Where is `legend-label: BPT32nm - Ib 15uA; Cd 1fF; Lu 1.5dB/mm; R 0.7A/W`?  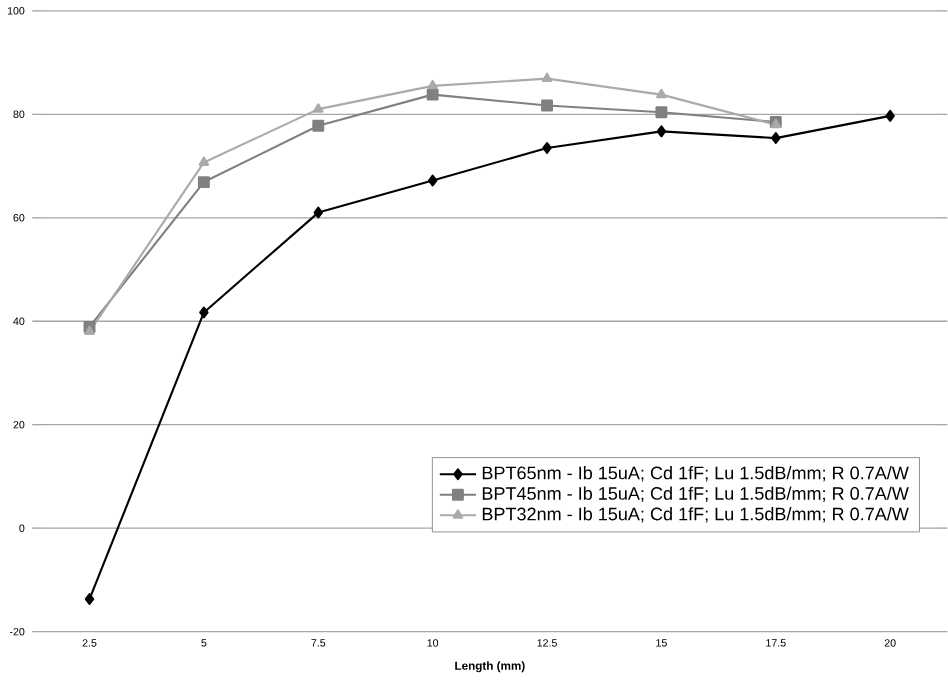 legend-label: BPT32nm - Ib 15uA; Cd 1fF; Lu 1.5dB/mm; R 0.7A/W is located at coordinates (695, 515).